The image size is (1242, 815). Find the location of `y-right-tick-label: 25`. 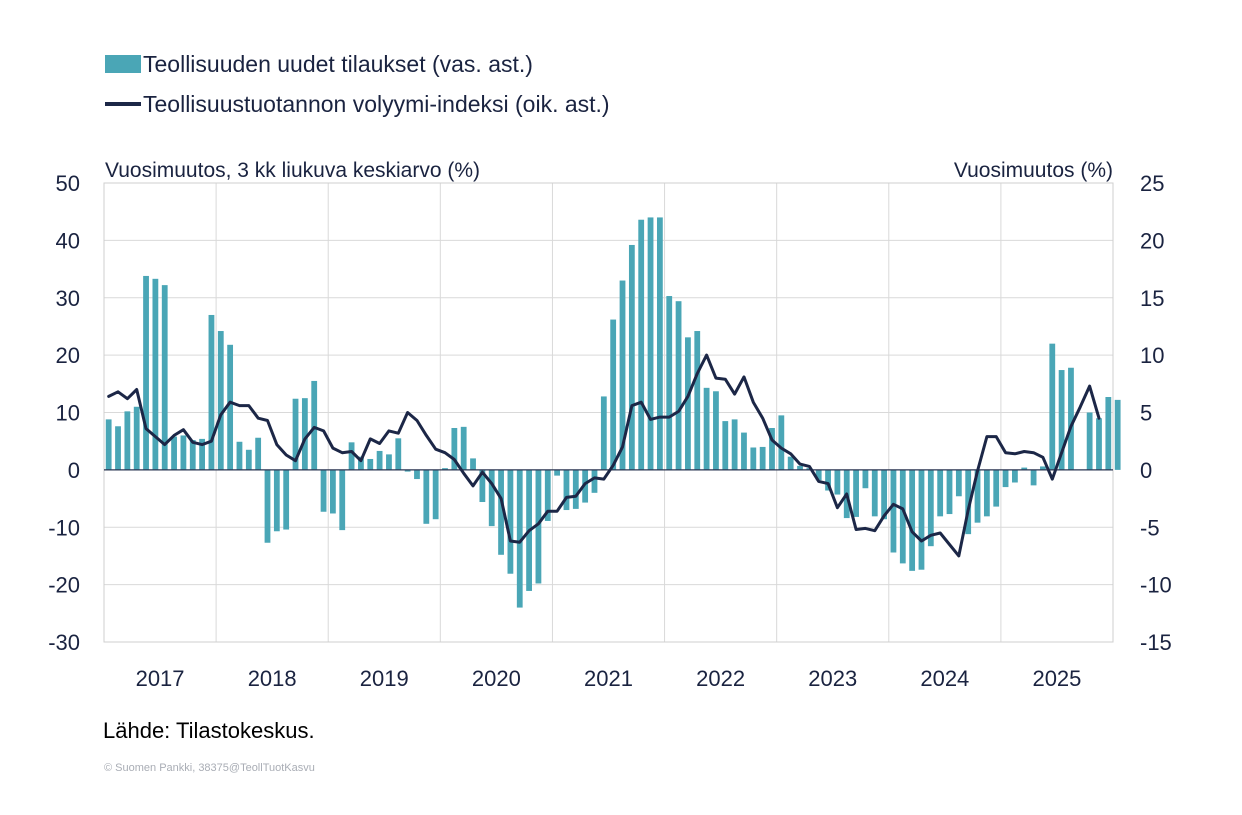

y-right-tick-label: 25 is located at coordinates (1152, 183).